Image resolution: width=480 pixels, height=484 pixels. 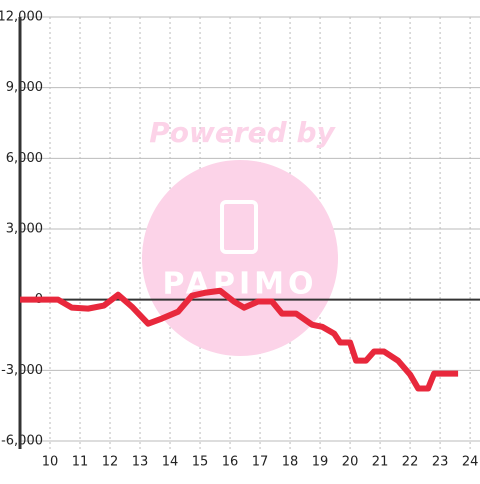 What do you see at coordinates (200, 462) in the screenshot?
I see `x-tick-label: 15` at bounding box center [200, 462].